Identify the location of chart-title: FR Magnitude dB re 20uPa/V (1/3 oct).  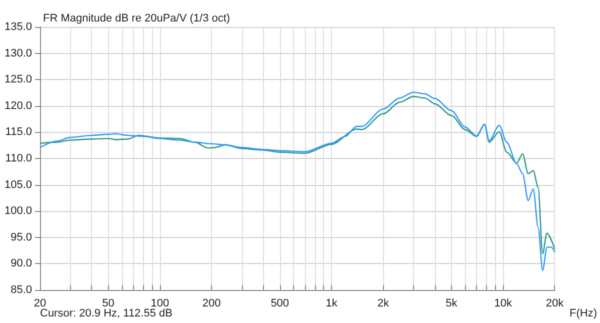
(136, 18).